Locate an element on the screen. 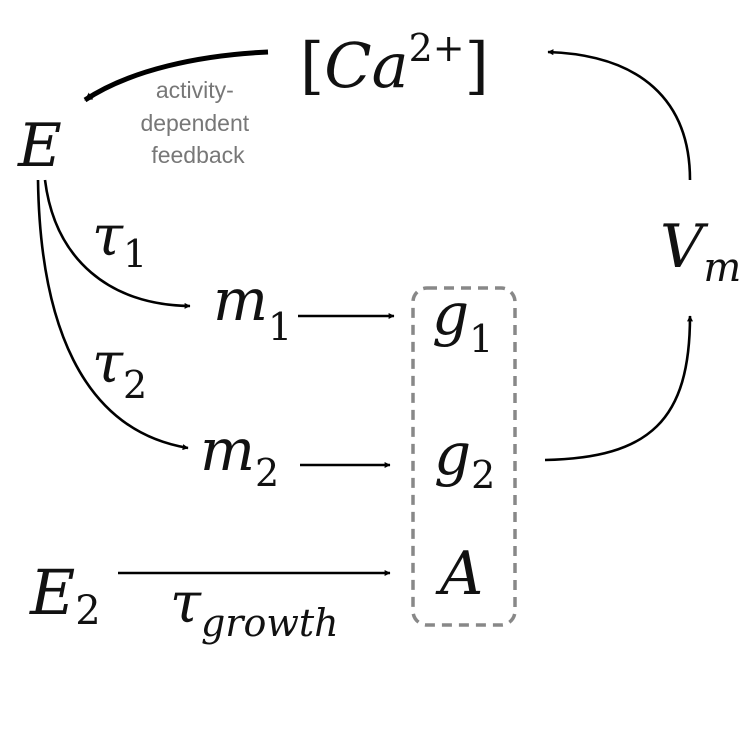  tau1-label: τ1 is located at coordinates (119, 240).